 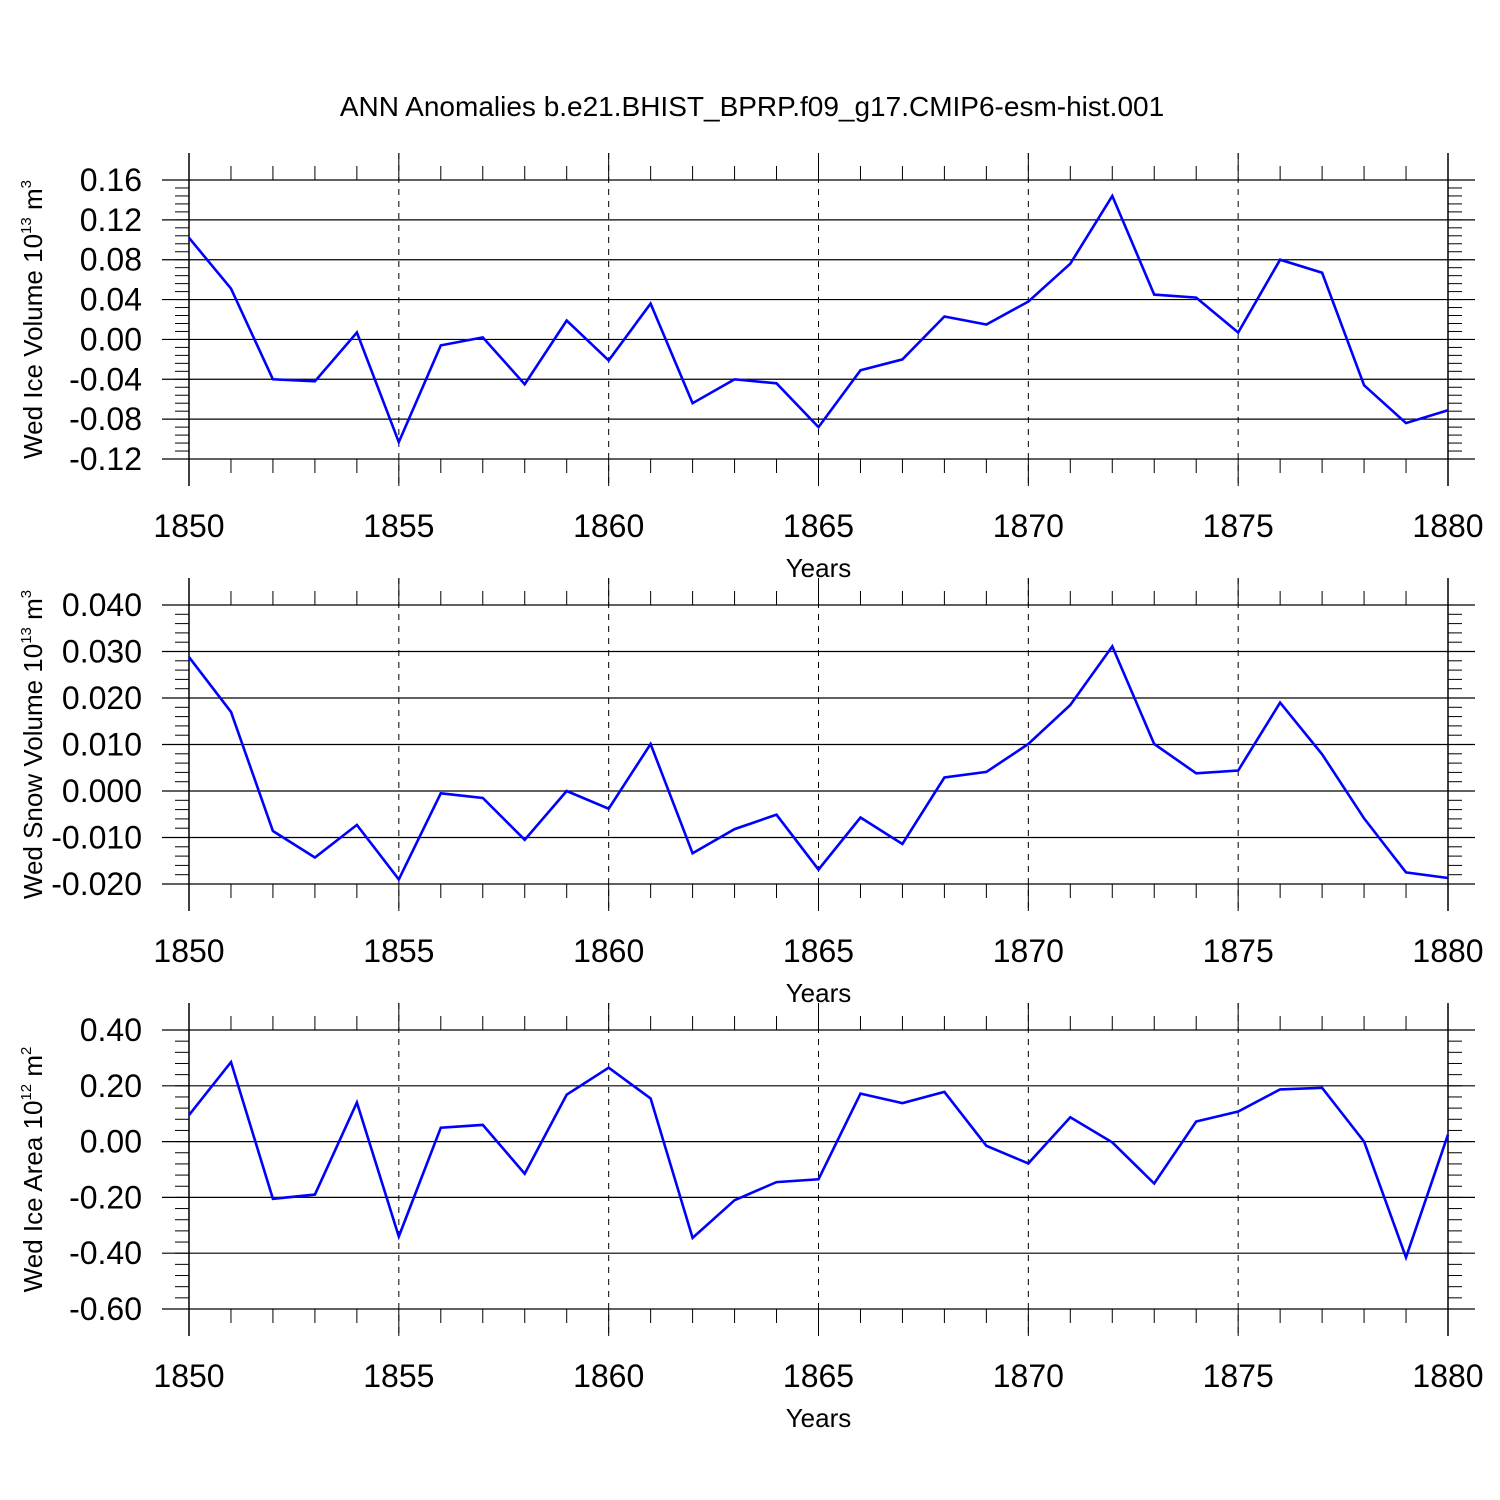 I want to click on y-tick-label: -0.12, so click(x=105, y=459).